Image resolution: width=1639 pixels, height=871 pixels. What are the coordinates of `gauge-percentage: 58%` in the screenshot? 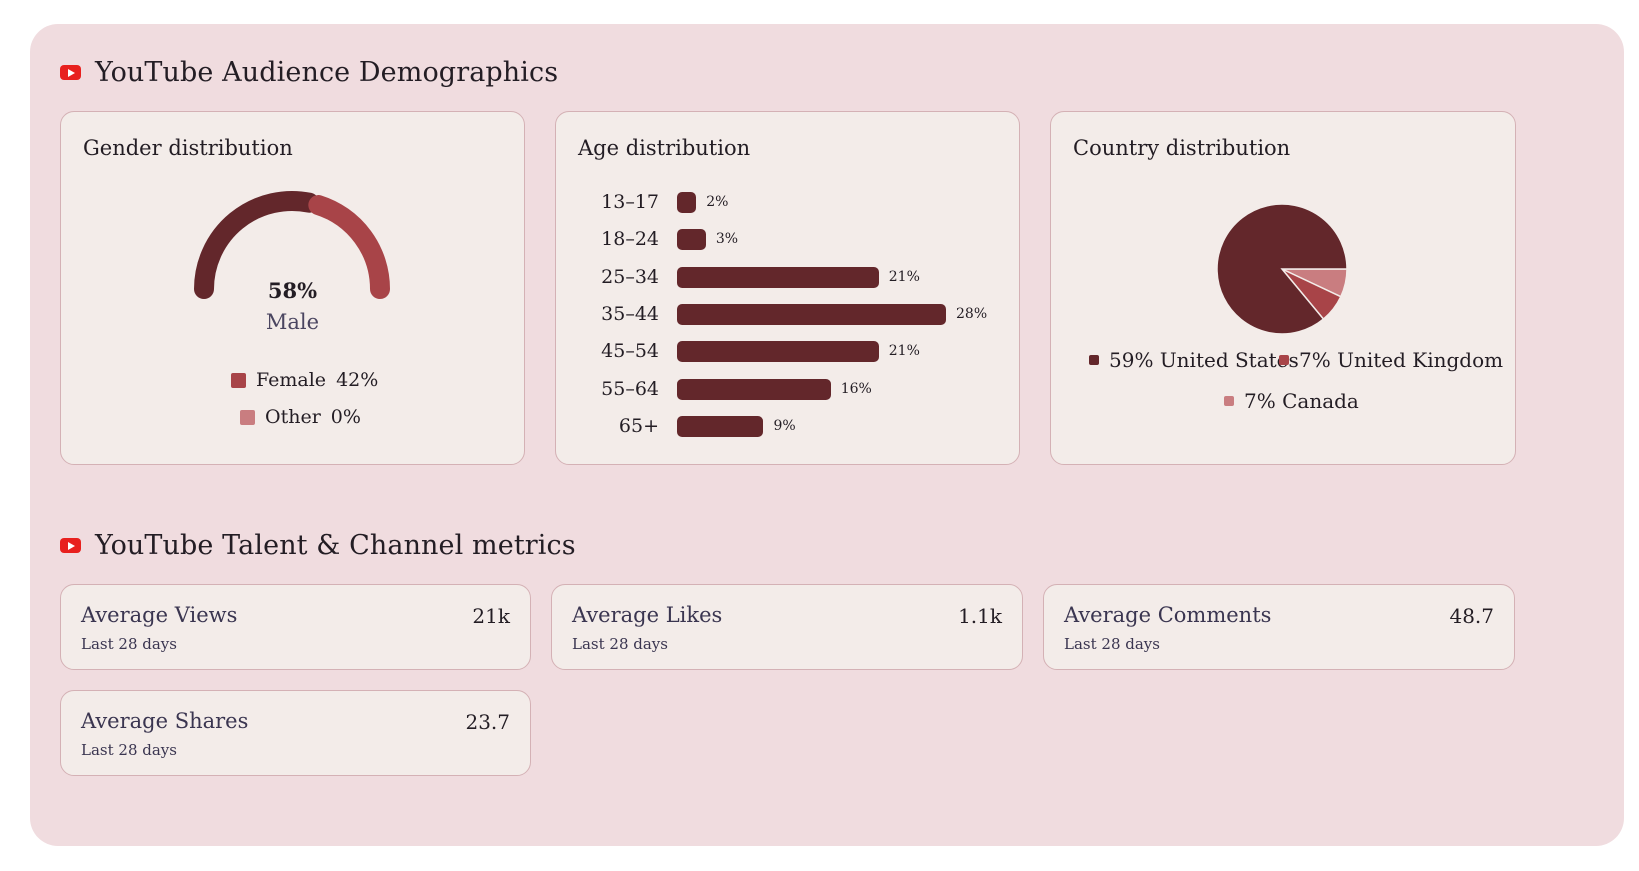 It's located at (292, 290).